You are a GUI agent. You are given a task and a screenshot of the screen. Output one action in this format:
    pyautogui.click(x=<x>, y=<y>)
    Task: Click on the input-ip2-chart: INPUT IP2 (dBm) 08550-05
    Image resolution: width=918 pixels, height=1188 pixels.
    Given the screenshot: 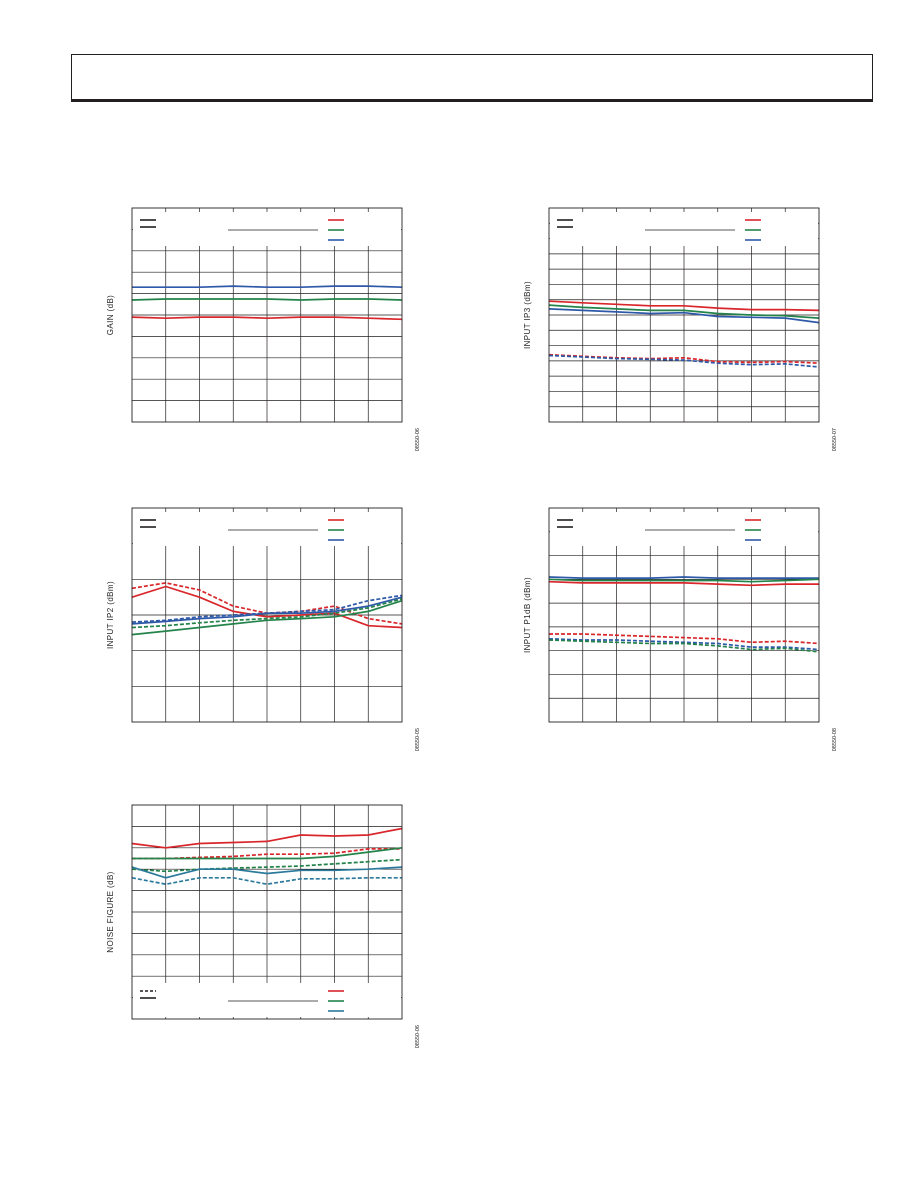 What is the action you would take?
    pyautogui.click(x=263, y=629)
    